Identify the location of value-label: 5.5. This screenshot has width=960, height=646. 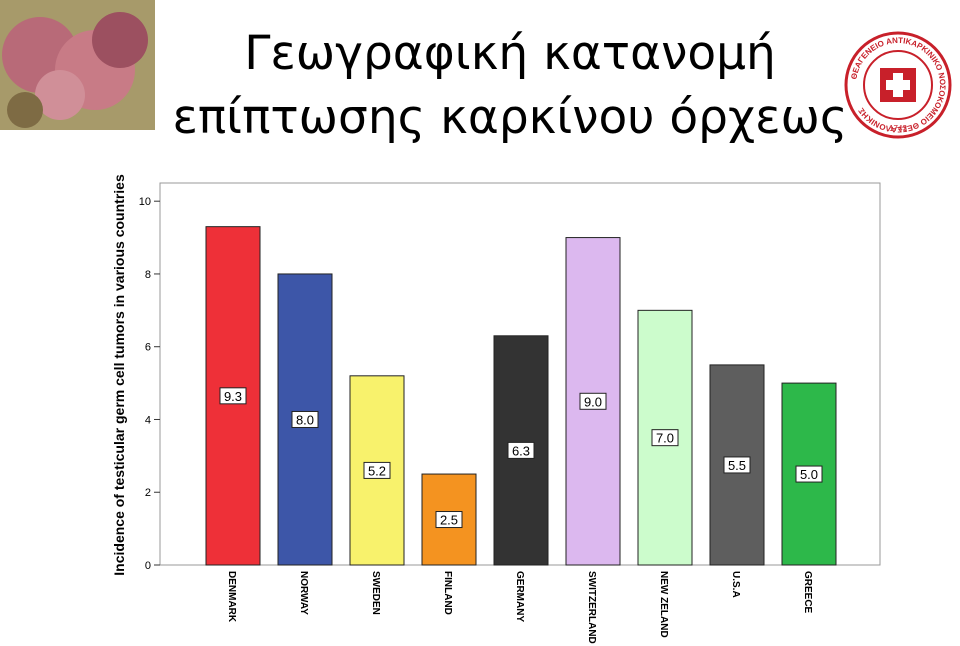
(737, 465).